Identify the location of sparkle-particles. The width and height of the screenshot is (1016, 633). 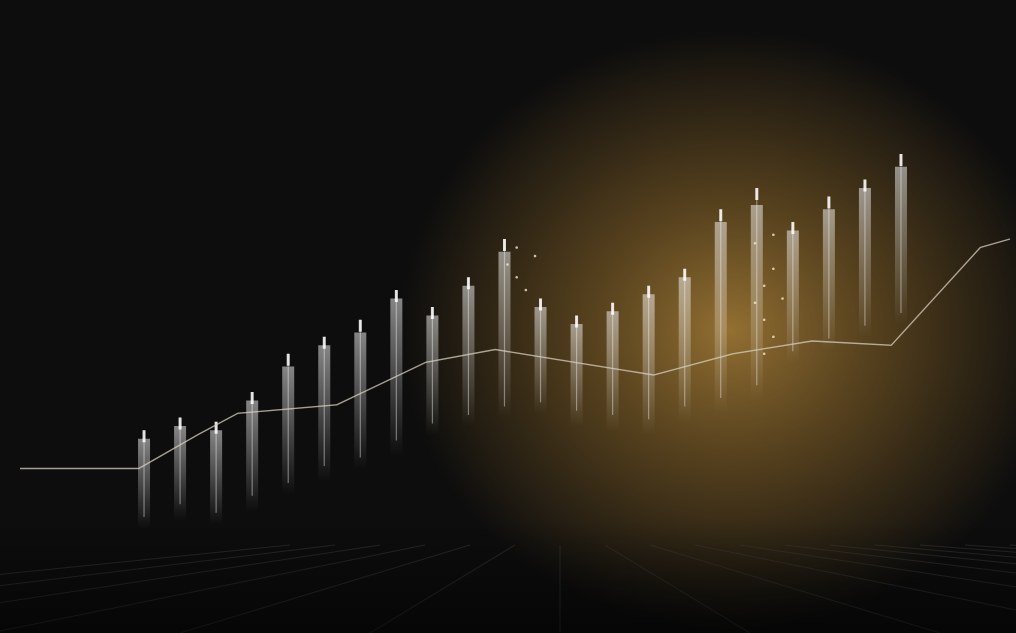
(645, 294).